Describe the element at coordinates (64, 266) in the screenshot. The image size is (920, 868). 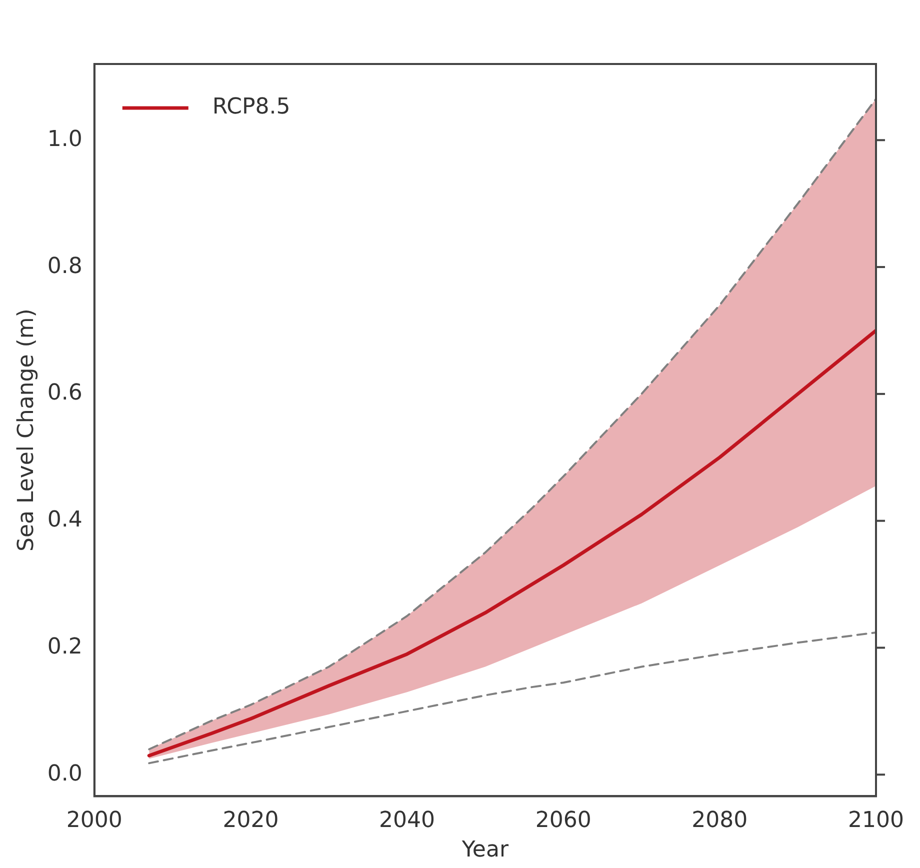
I see `y-tick-label: 0.8` at that location.